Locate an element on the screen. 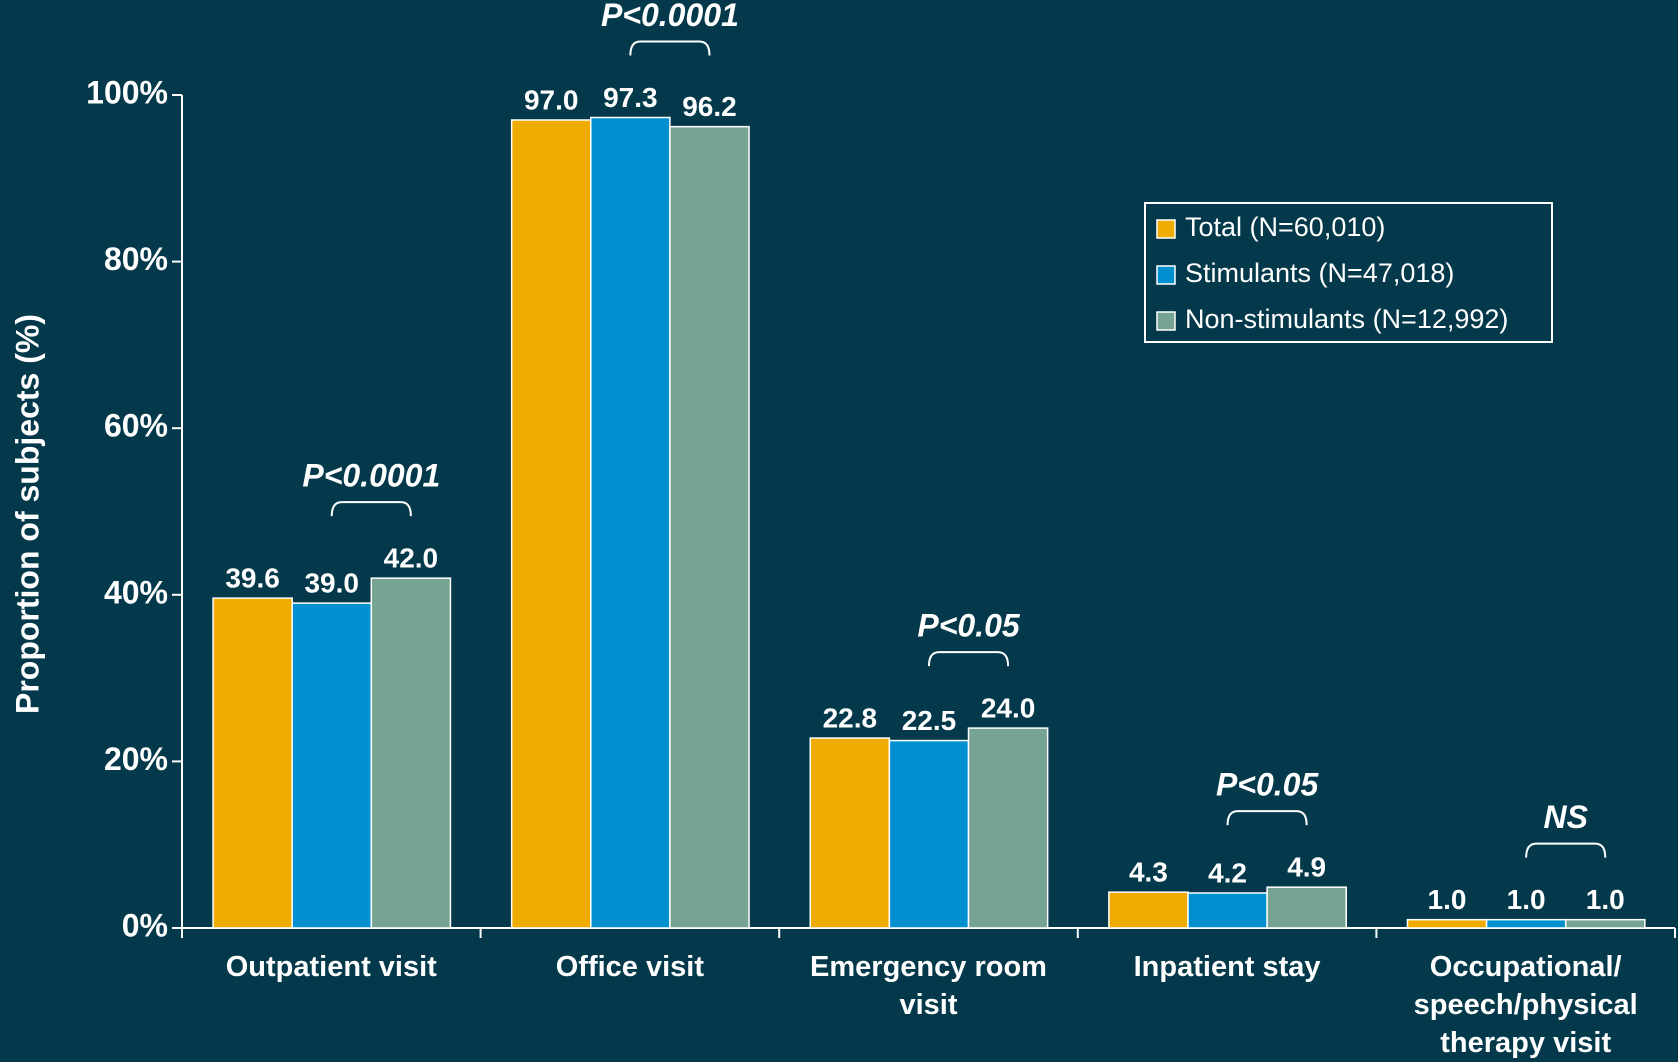  value-label: 97.0 is located at coordinates (551, 99).